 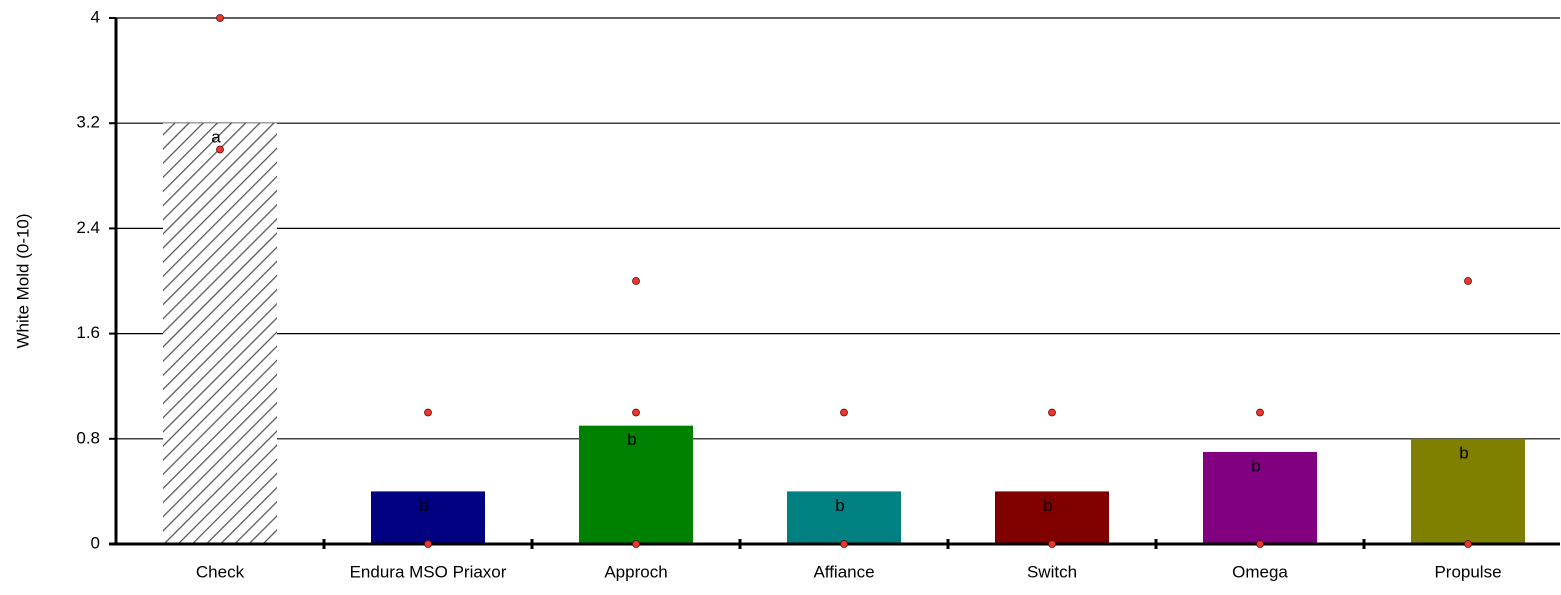 I want to click on x-tick-label: Approch, so click(x=635, y=571).